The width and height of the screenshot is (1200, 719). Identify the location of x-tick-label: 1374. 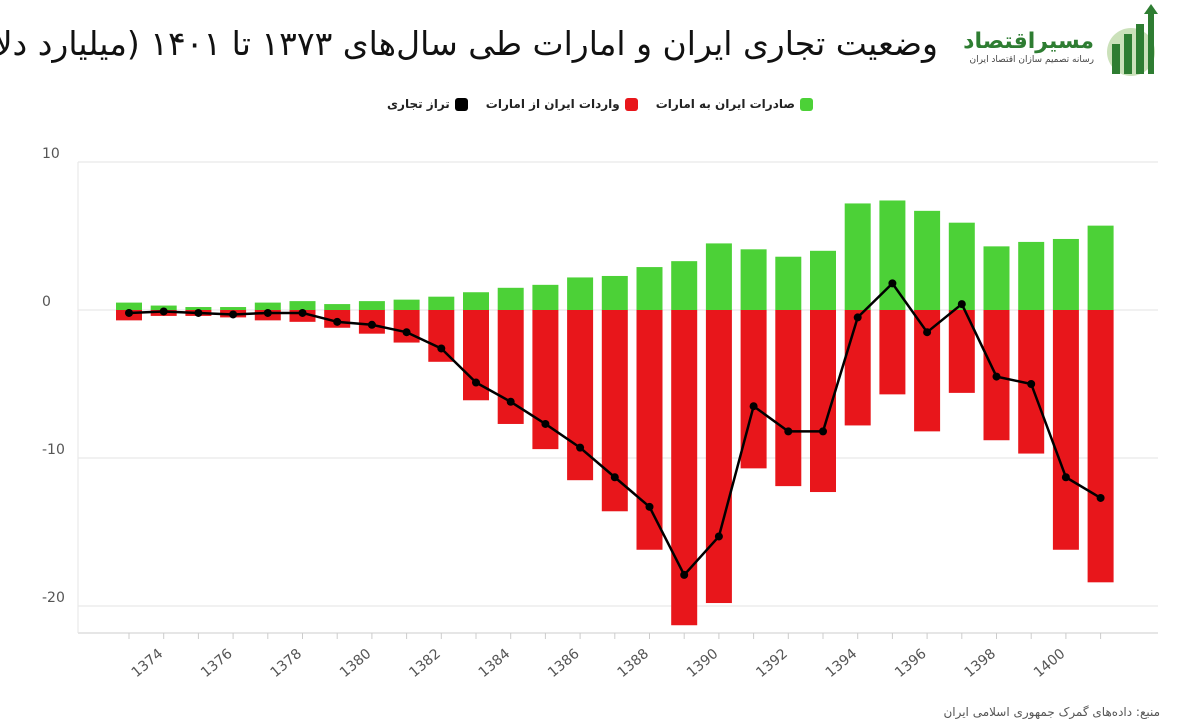
(148, 663).